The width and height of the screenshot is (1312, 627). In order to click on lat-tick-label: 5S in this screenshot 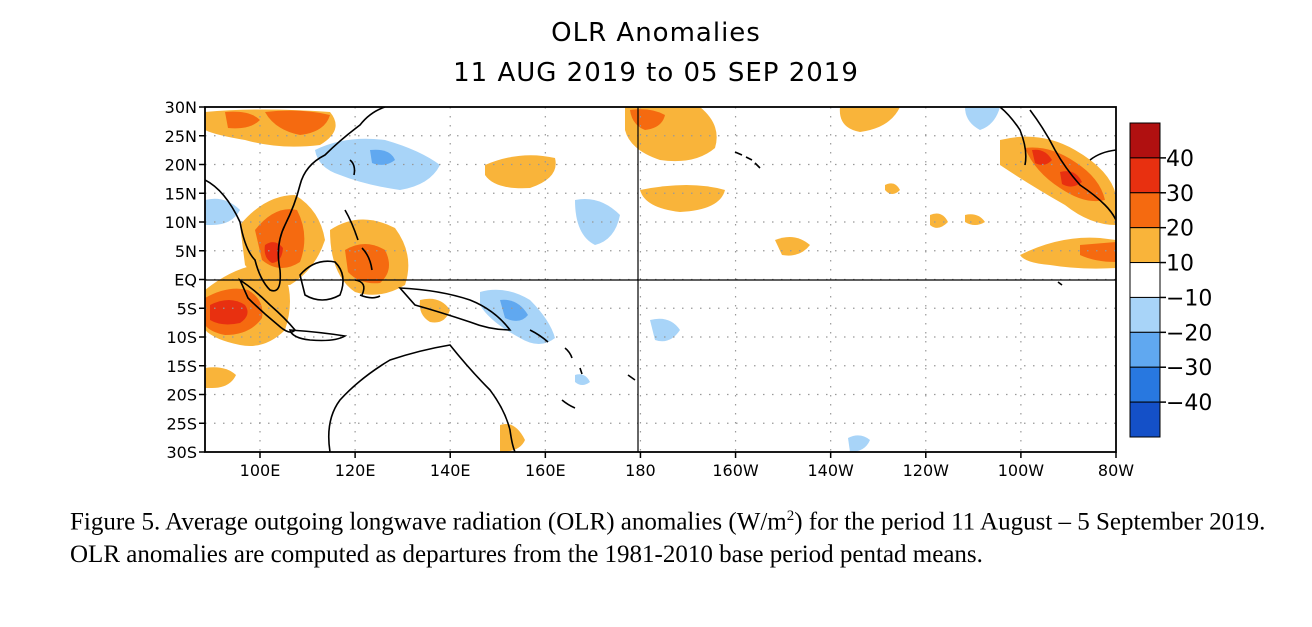, I will do `click(187, 308)`.